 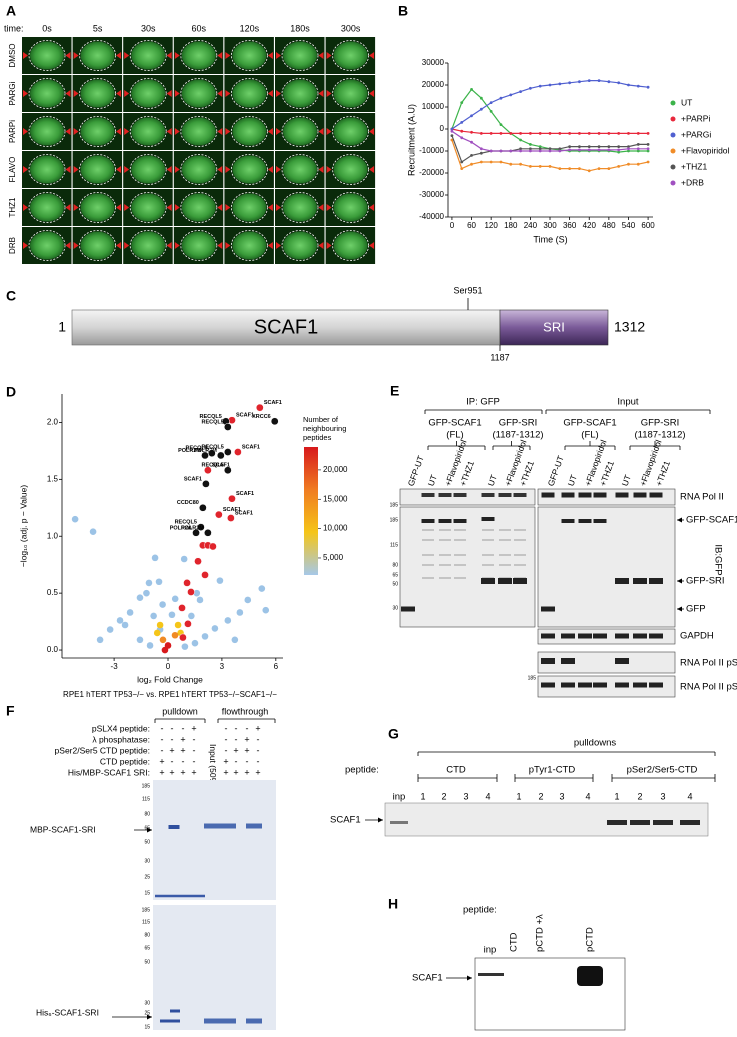 What do you see at coordinates (213, 766) in the screenshot?
I see `label: Input (50%)` at bounding box center [213, 766].